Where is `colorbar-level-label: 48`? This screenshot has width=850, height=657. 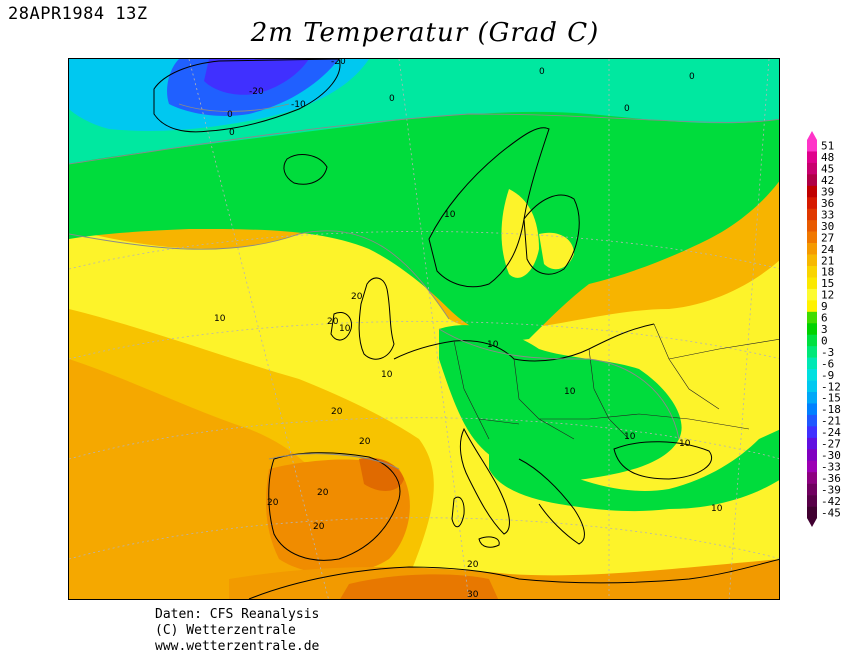
colorbar-level-label: 48 is located at coordinates (827, 157).